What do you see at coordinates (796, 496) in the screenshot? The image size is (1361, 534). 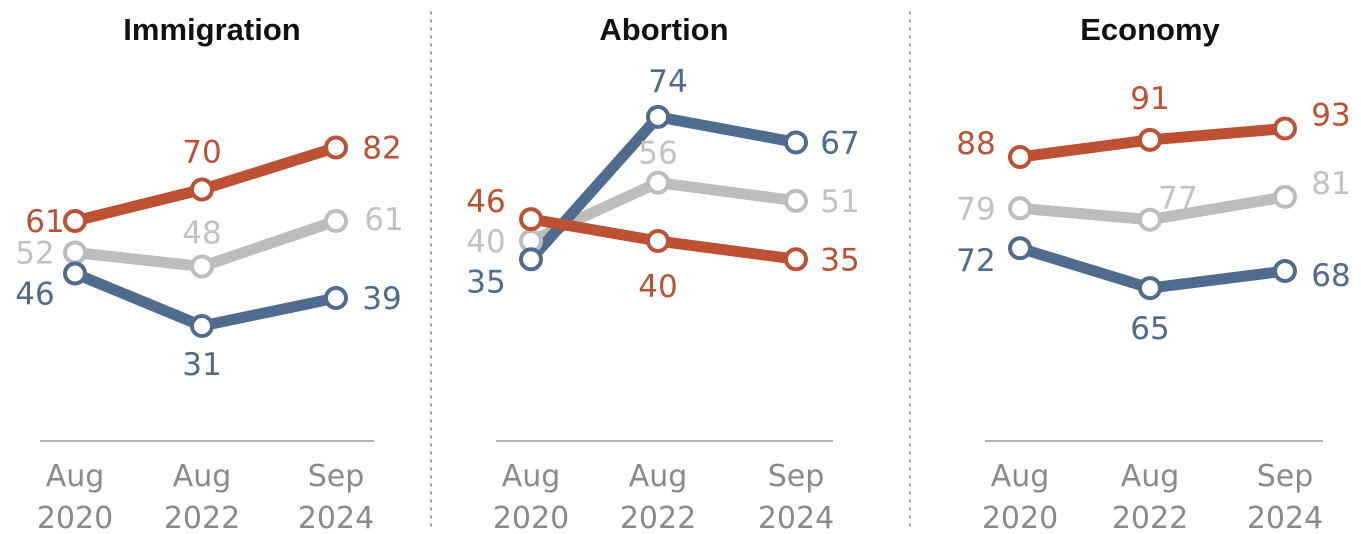 I see `tick-label-abortion-3: Sep 2024` at bounding box center [796, 496].